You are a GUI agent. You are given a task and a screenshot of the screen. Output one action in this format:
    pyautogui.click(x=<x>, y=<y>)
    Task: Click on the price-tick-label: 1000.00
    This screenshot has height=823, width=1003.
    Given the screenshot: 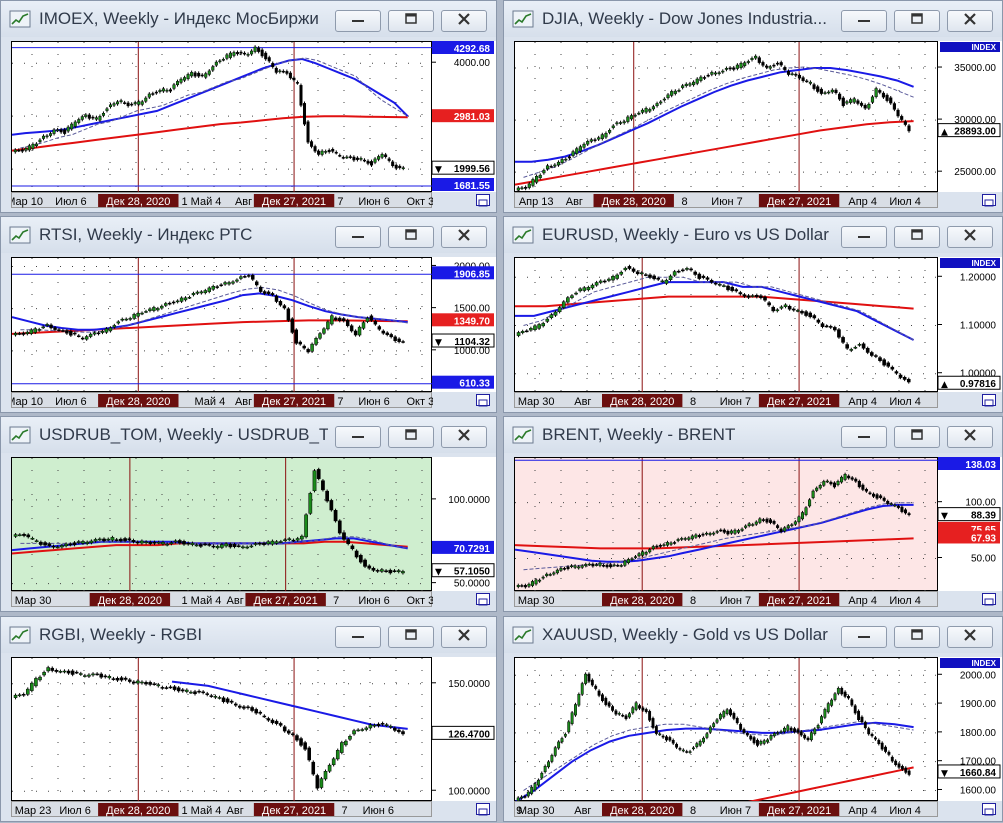 What is the action you would take?
    pyautogui.click(x=472, y=351)
    